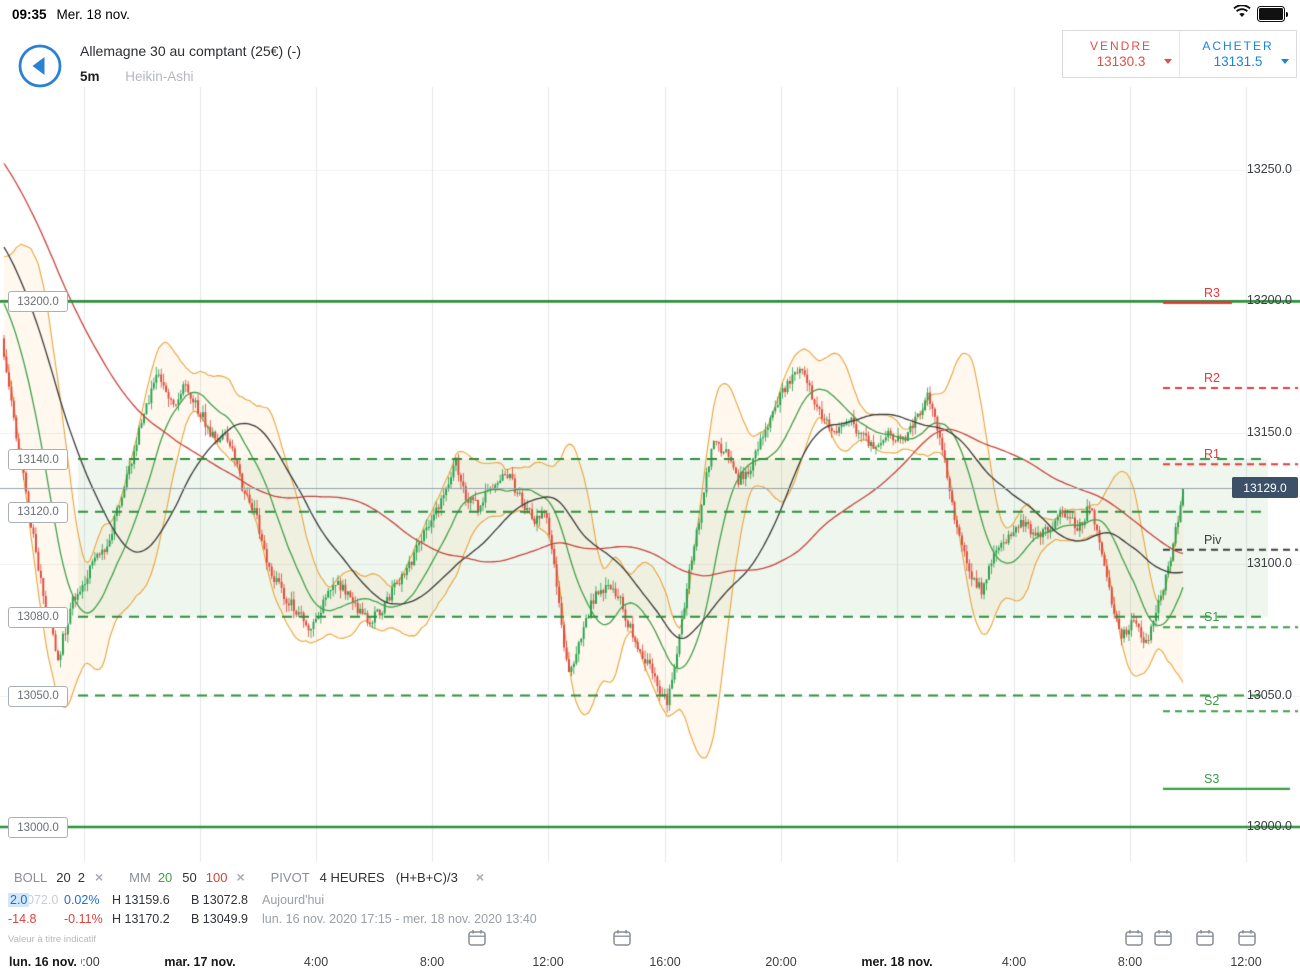 Image resolution: width=1300 pixels, height=975 pixels. I want to click on price-level-box: 13050.0, so click(38, 696).